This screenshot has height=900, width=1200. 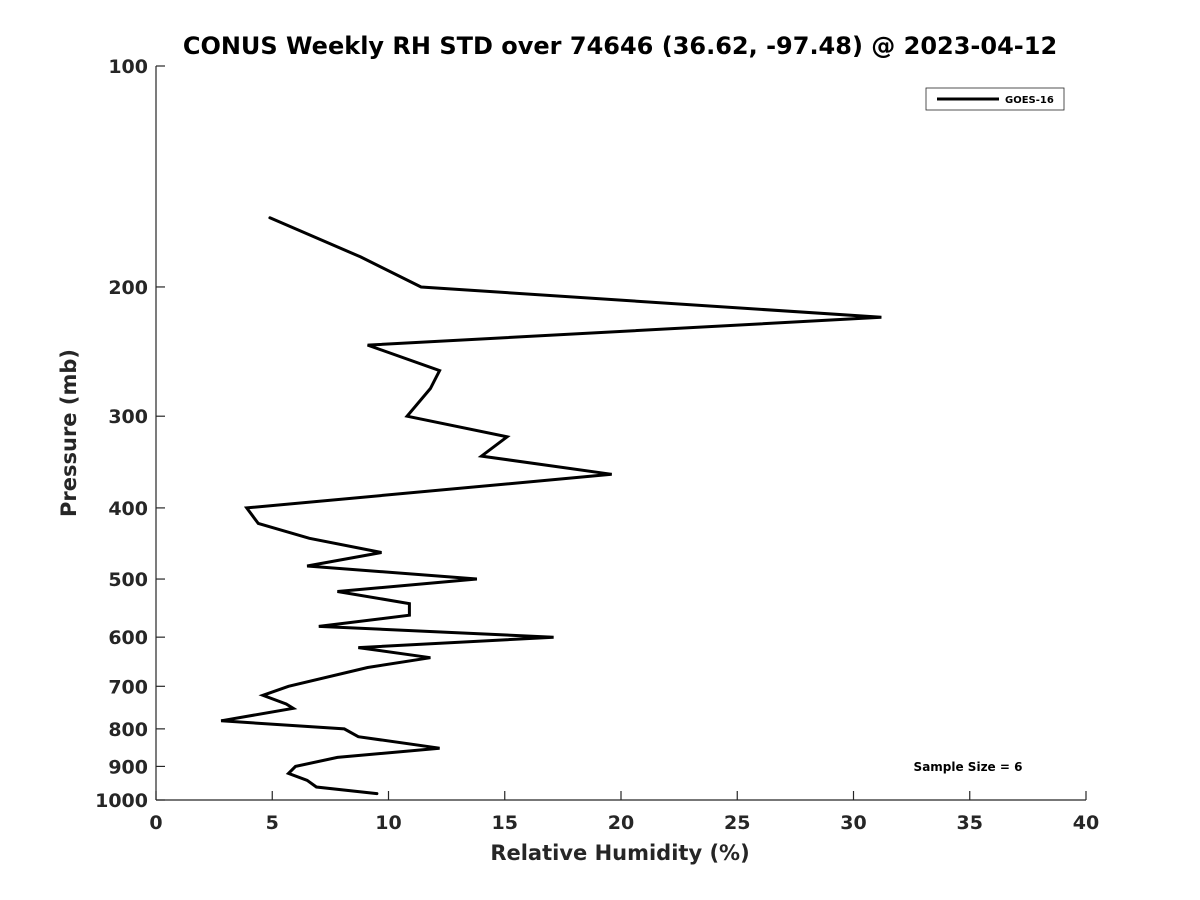 What do you see at coordinates (121, 801) in the screenshot?
I see `y-tick-label: 1000` at bounding box center [121, 801].